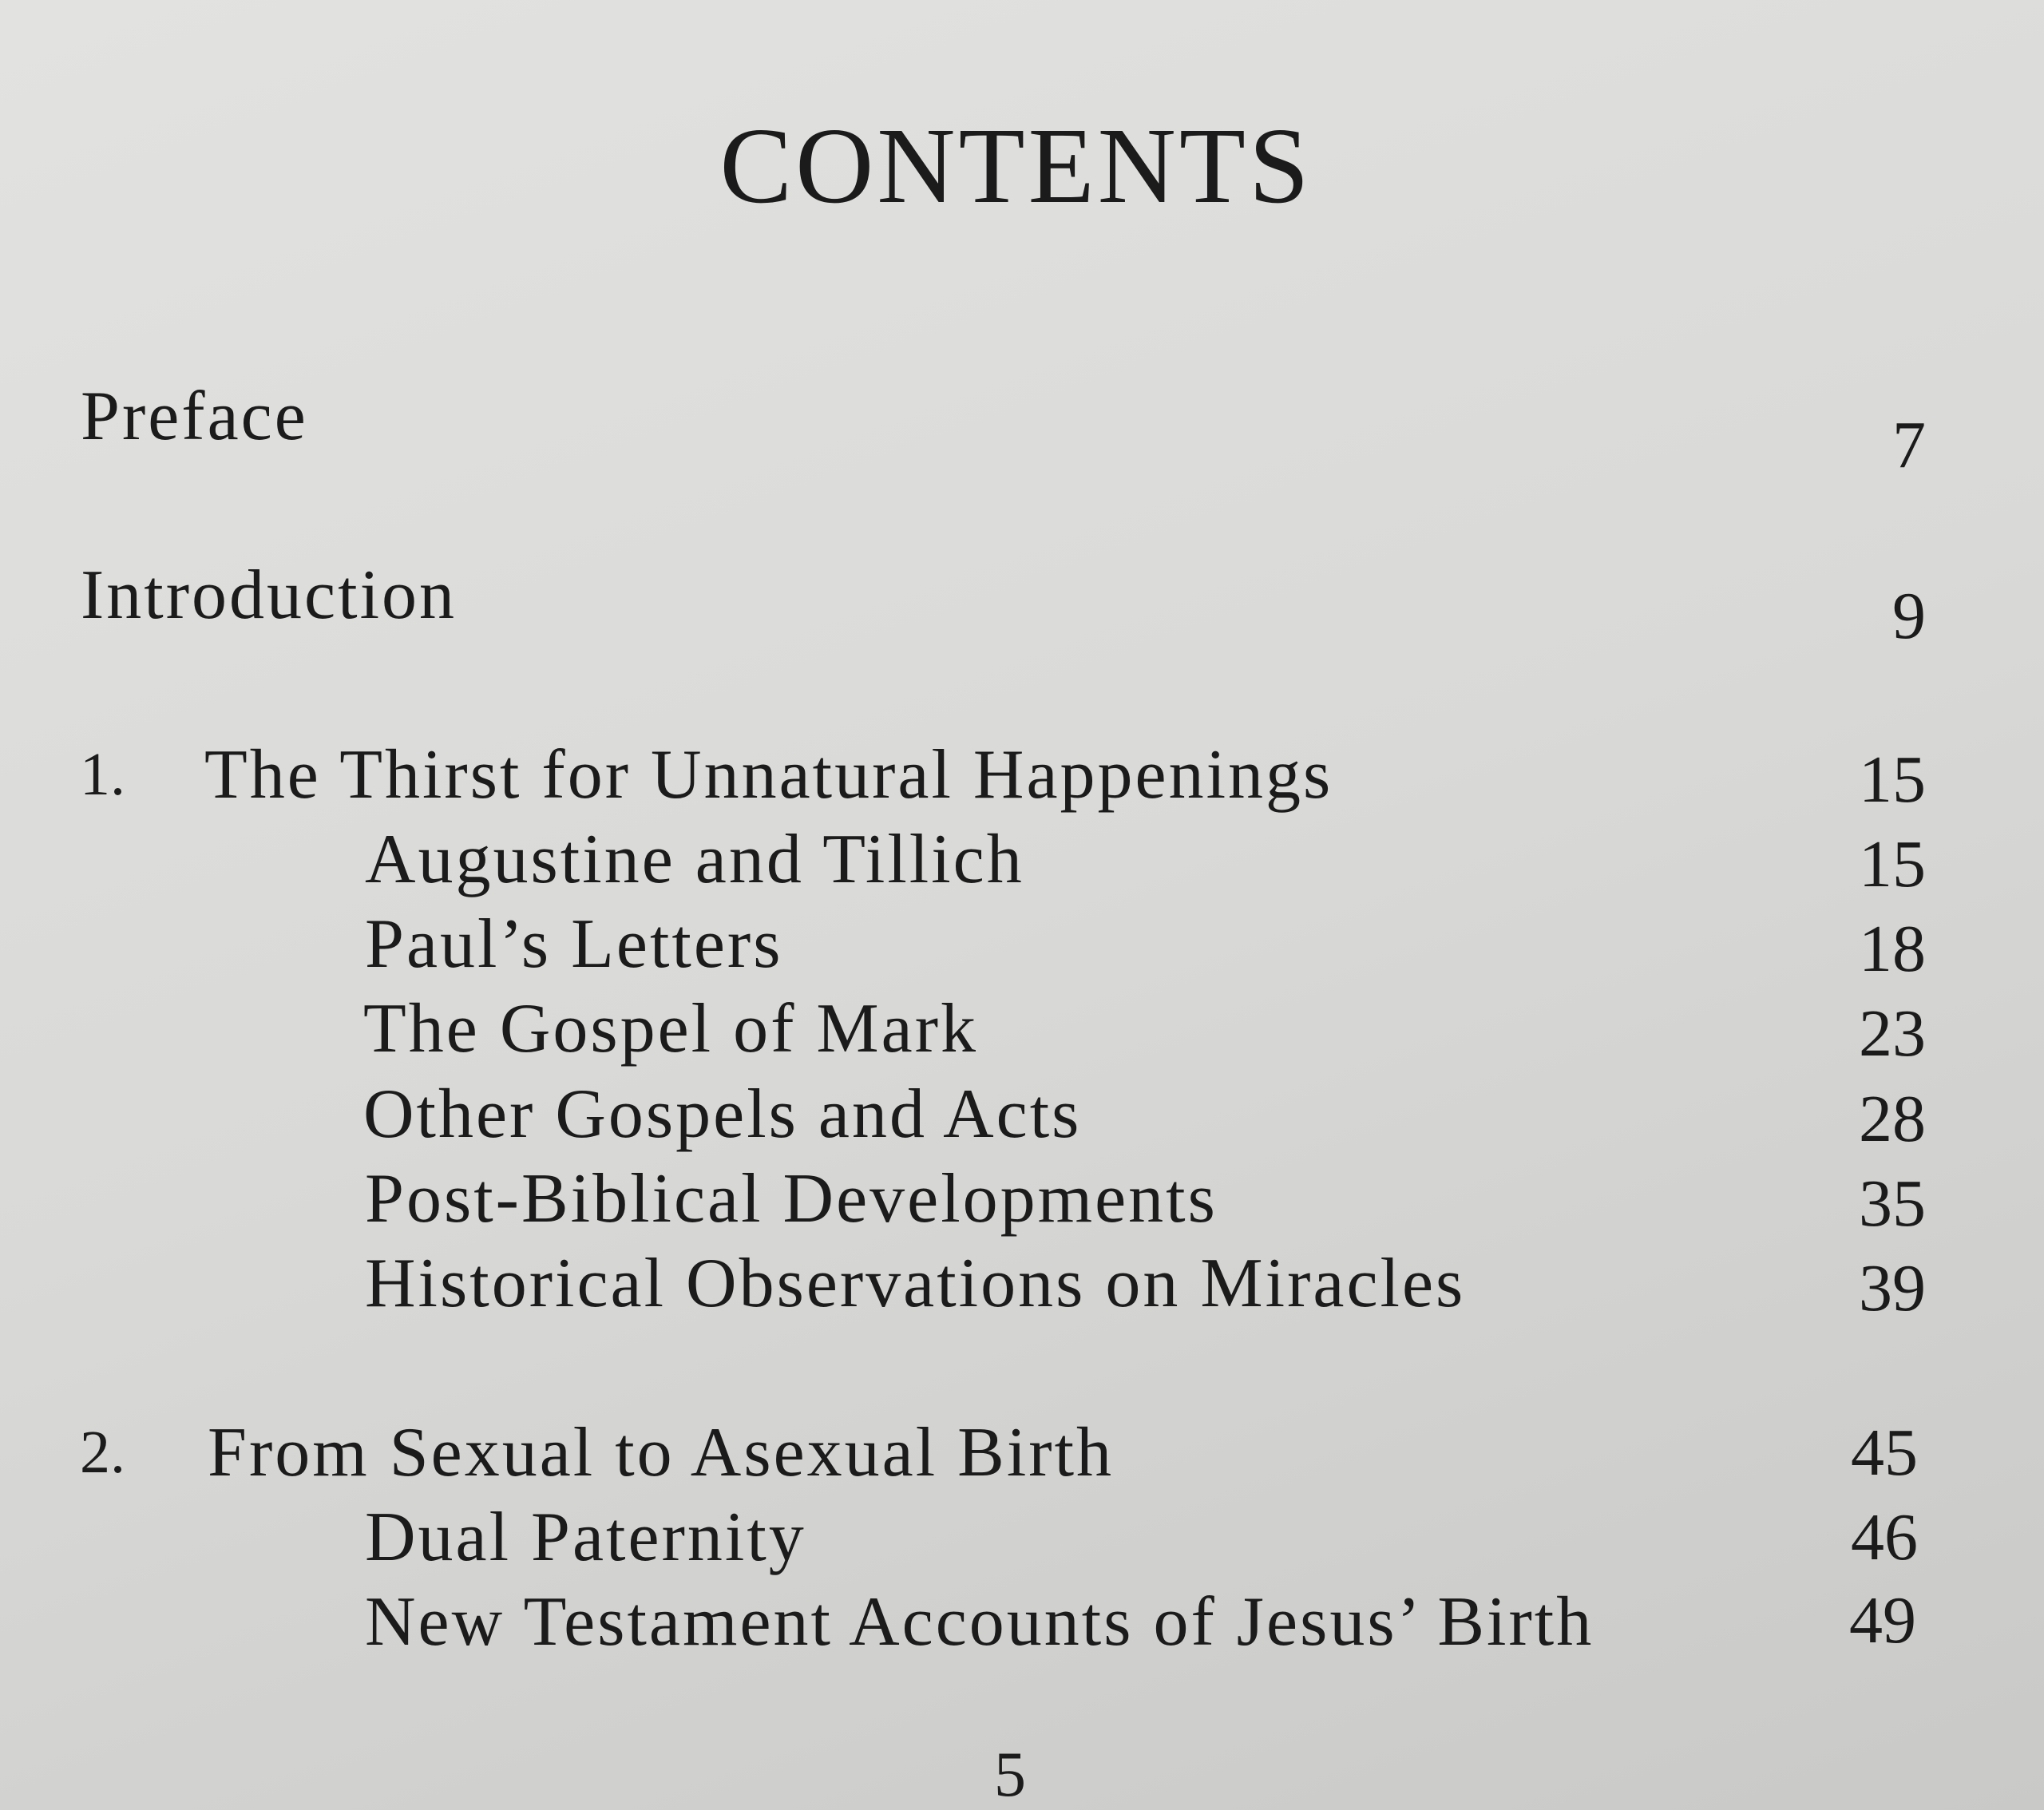  I want to click on toc-section: Dual Paternity 46, so click(1022, 1547).